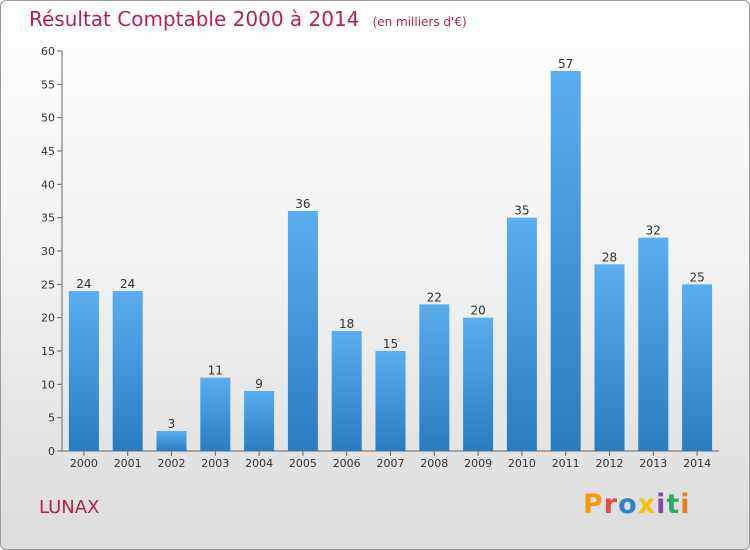  Describe the element at coordinates (259, 463) in the screenshot. I see `x-tick-label: 2004` at that location.